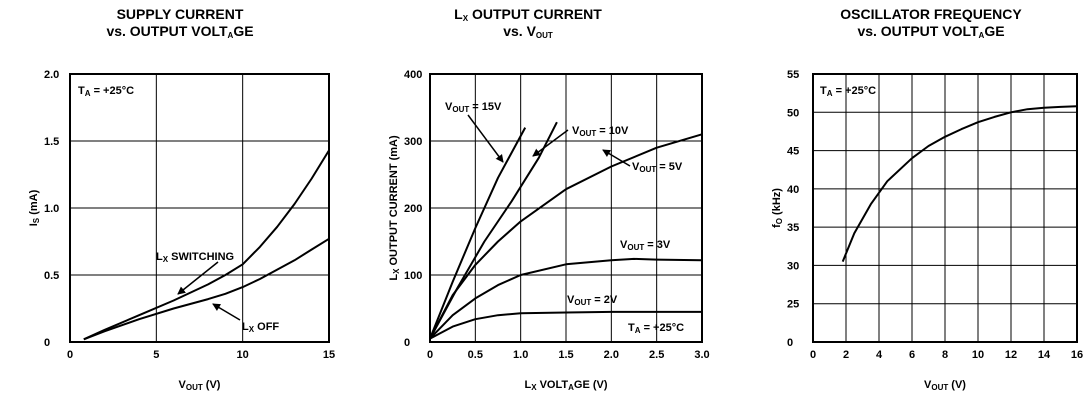  What do you see at coordinates (413, 75) in the screenshot?
I see `y-tick-label: 400` at bounding box center [413, 75].